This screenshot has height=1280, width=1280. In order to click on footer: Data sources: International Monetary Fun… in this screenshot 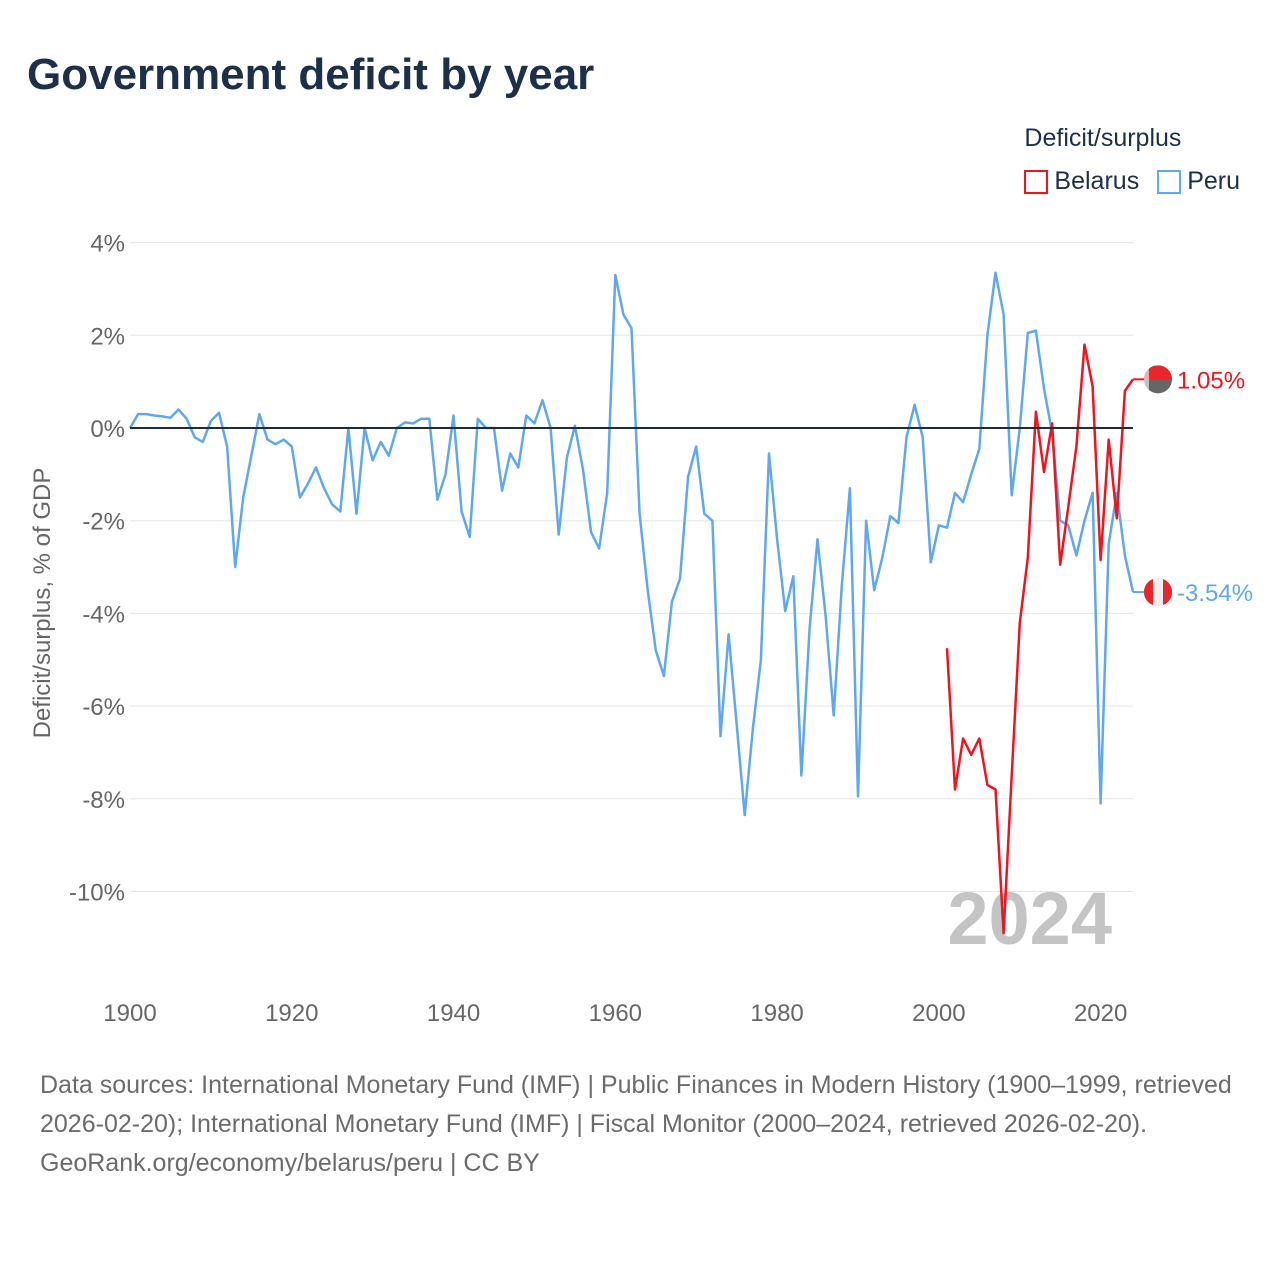, I will do `click(640, 1124)`.